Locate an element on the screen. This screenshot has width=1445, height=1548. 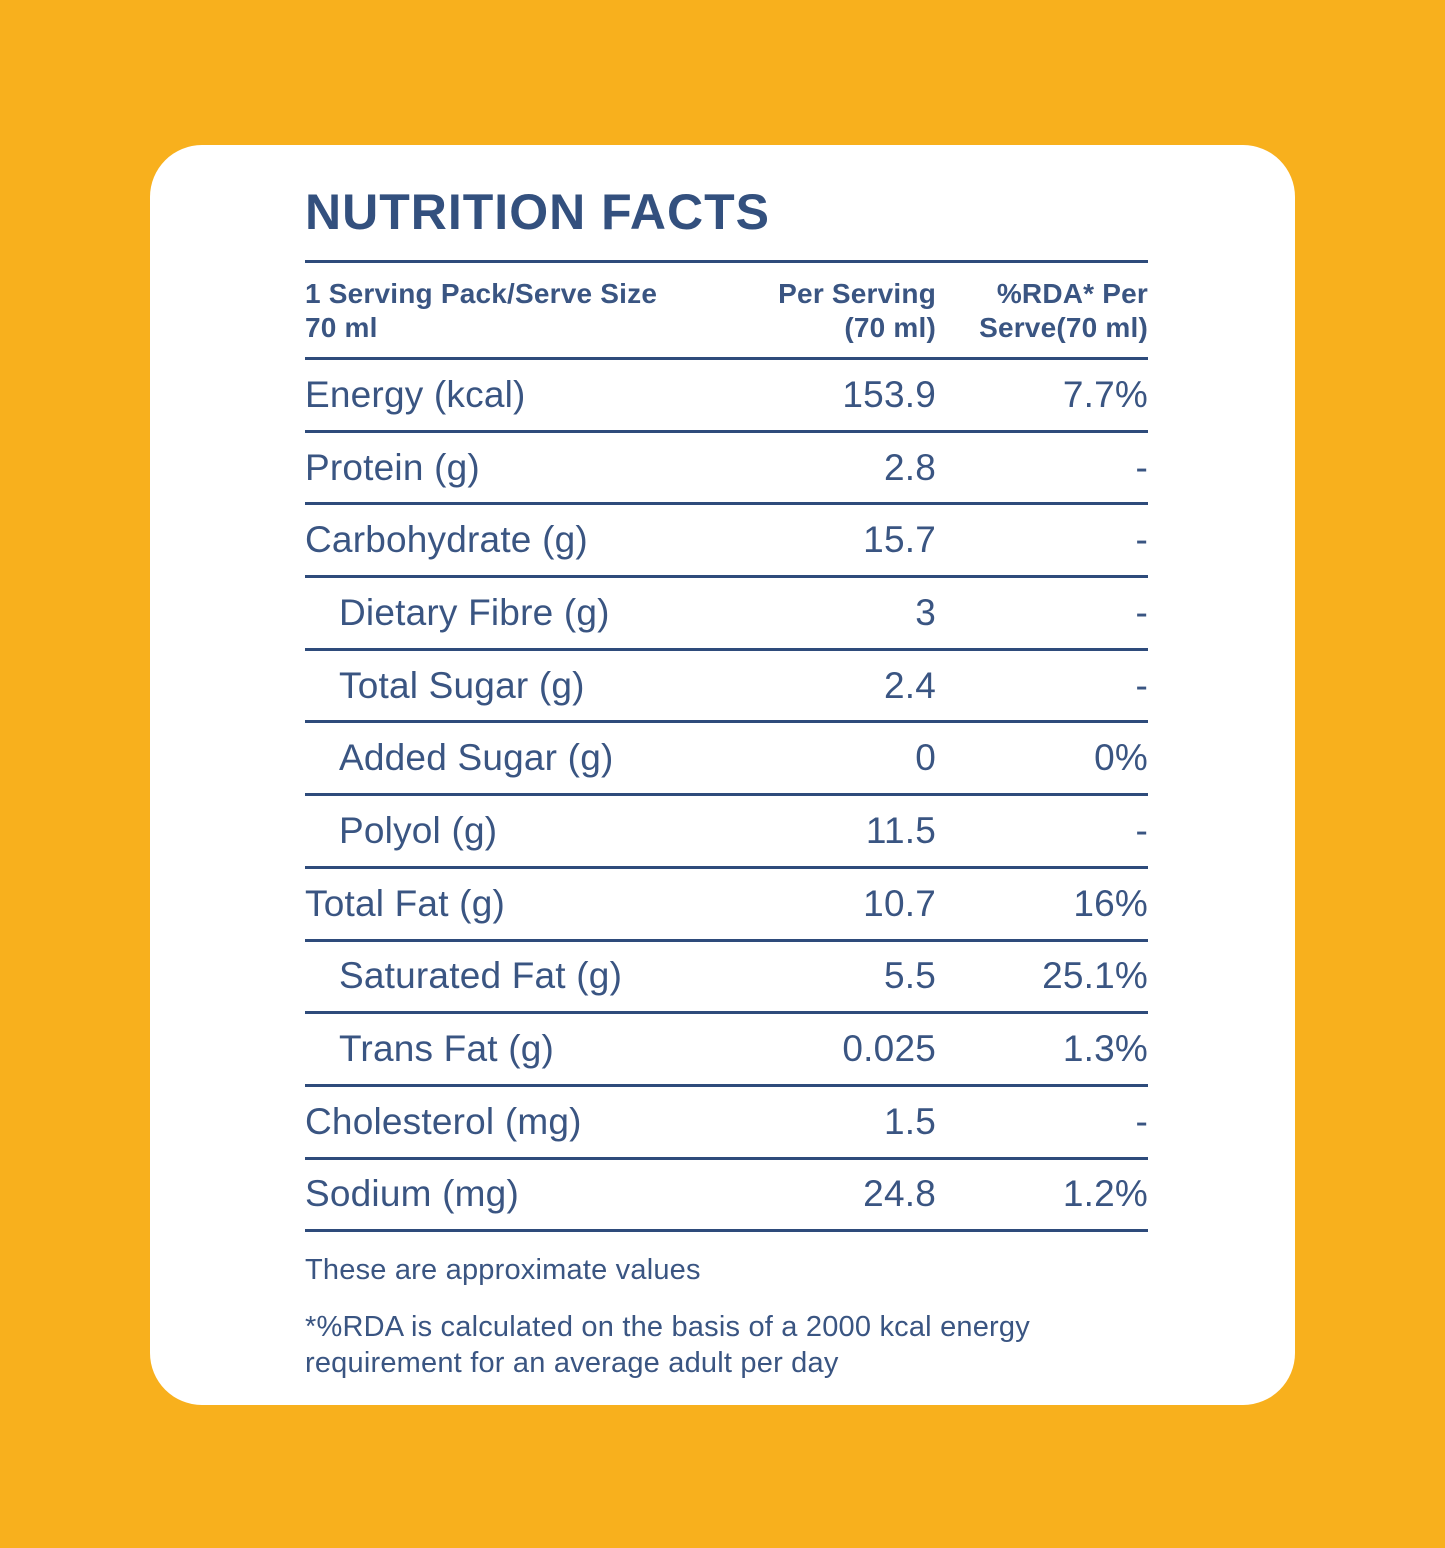
nutrient-label: Energy (kcal) is located at coordinates (415, 394).